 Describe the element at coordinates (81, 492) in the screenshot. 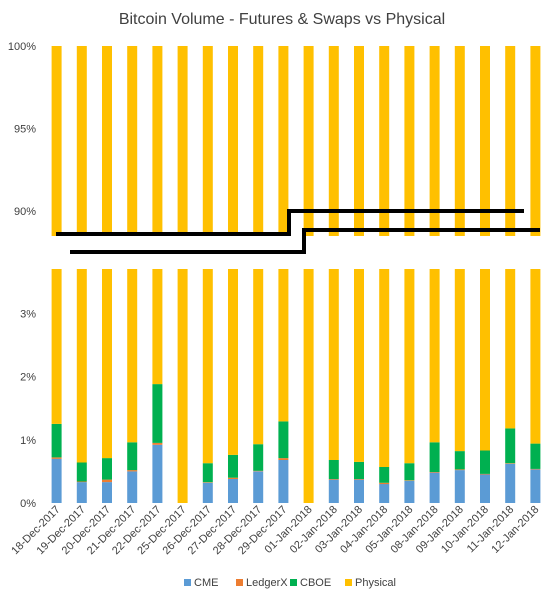

I see `bar-cme-19-Dec-2017-lower` at that location.